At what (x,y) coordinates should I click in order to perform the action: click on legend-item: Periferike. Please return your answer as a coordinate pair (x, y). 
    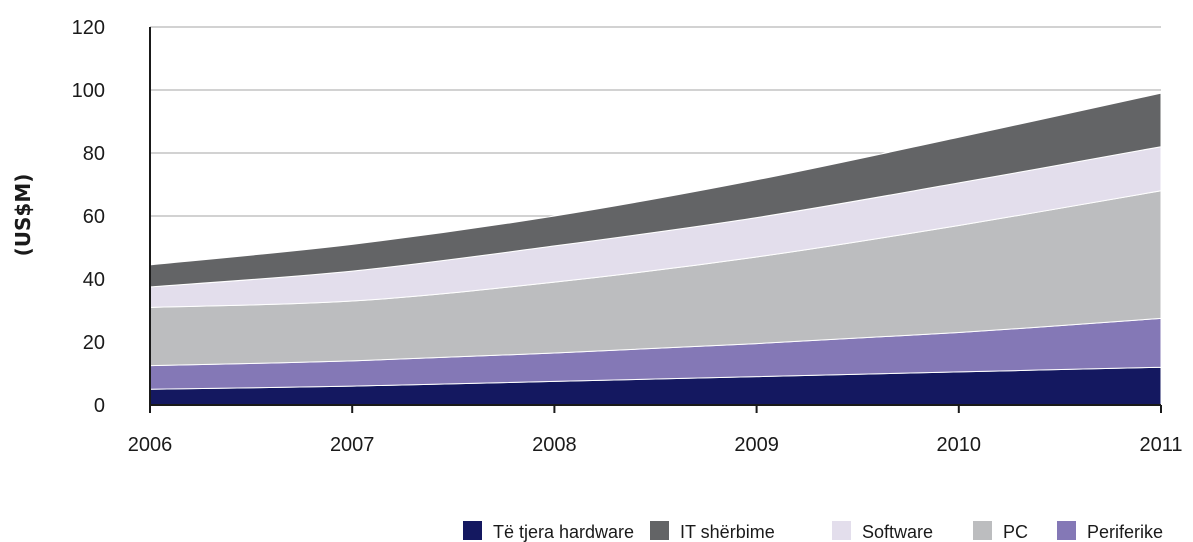
    Looking at the image, I should click on (1110, 531).